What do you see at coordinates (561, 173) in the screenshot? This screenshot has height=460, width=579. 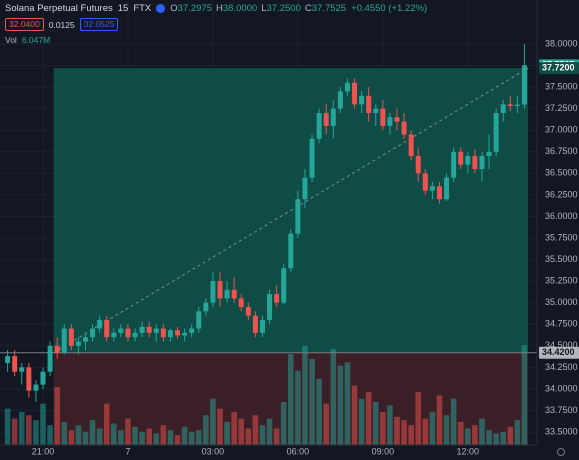 I see `y-tick-label: 36.5000` at bounding box center [561, 173].